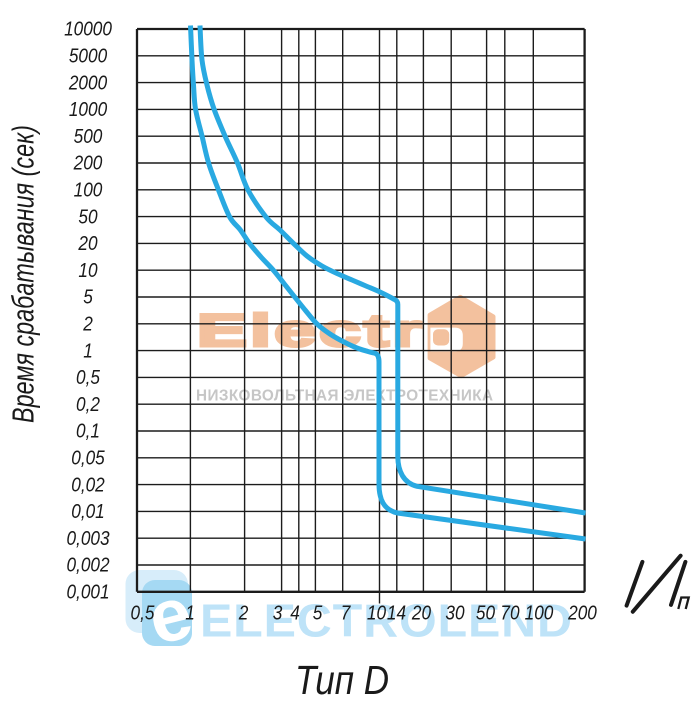 Image resolution: width=695 pixels, height=704 pixels. What do you see at coordinates (87, 512) in the screenshot?
I see `svg-text: 0,01` at bounding box center [87, 512].